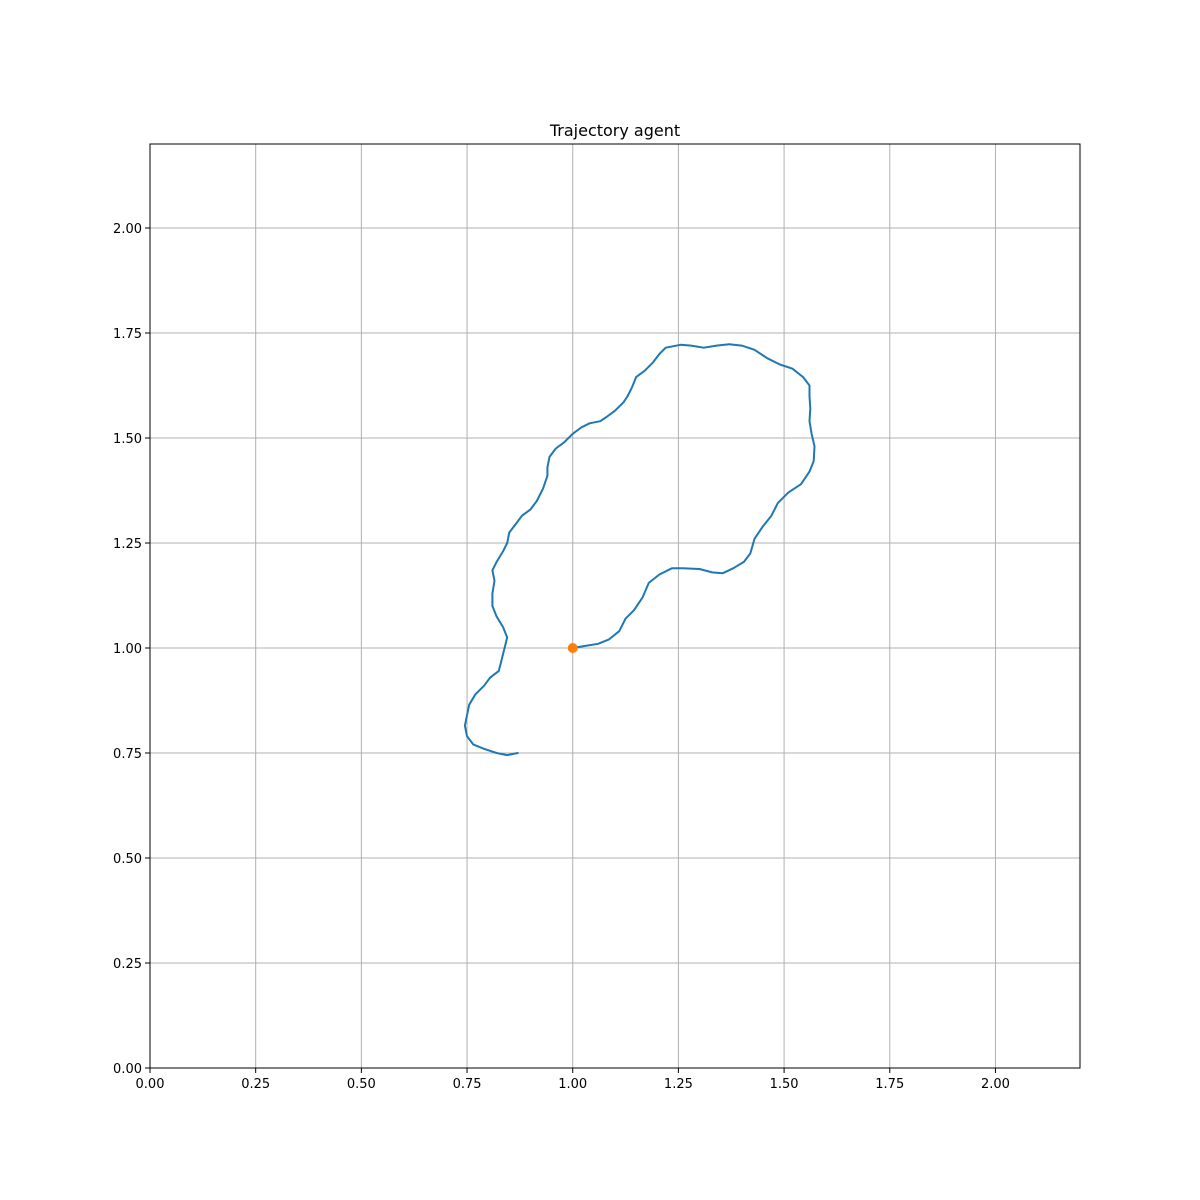 This screenshot has height=1200, width=1200. Describe the element at coordinates (127, 754) in the screenshot. I see `y-tick-label: 0.75` at that location.